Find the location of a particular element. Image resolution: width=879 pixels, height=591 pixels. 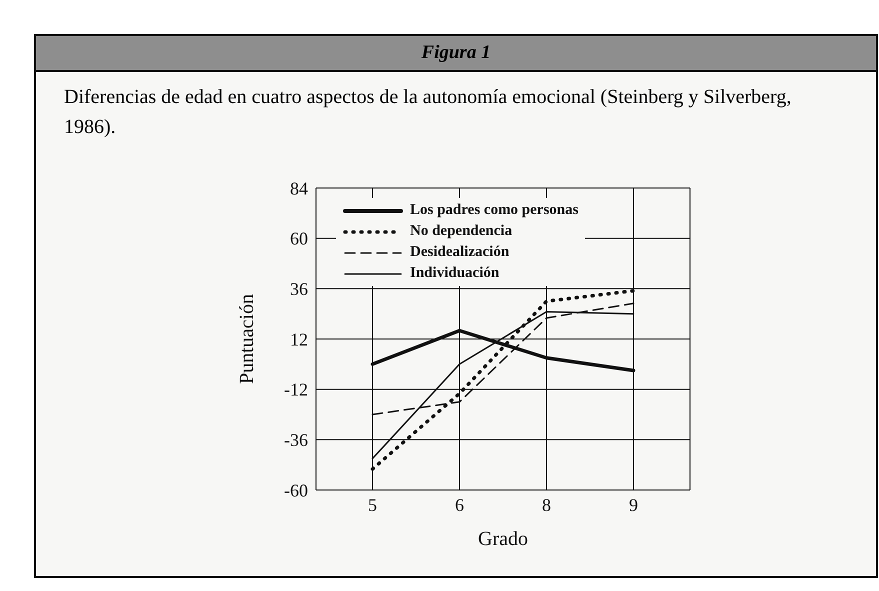

y-axis-title: Puntuación is located at coordinates (247, 339).